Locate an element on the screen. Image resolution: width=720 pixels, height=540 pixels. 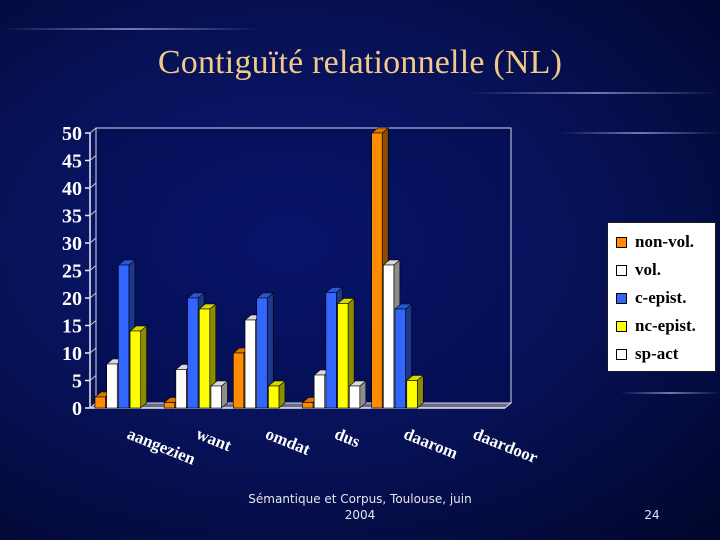
y-tick-label: 35 is located at coordinates (72, 217).